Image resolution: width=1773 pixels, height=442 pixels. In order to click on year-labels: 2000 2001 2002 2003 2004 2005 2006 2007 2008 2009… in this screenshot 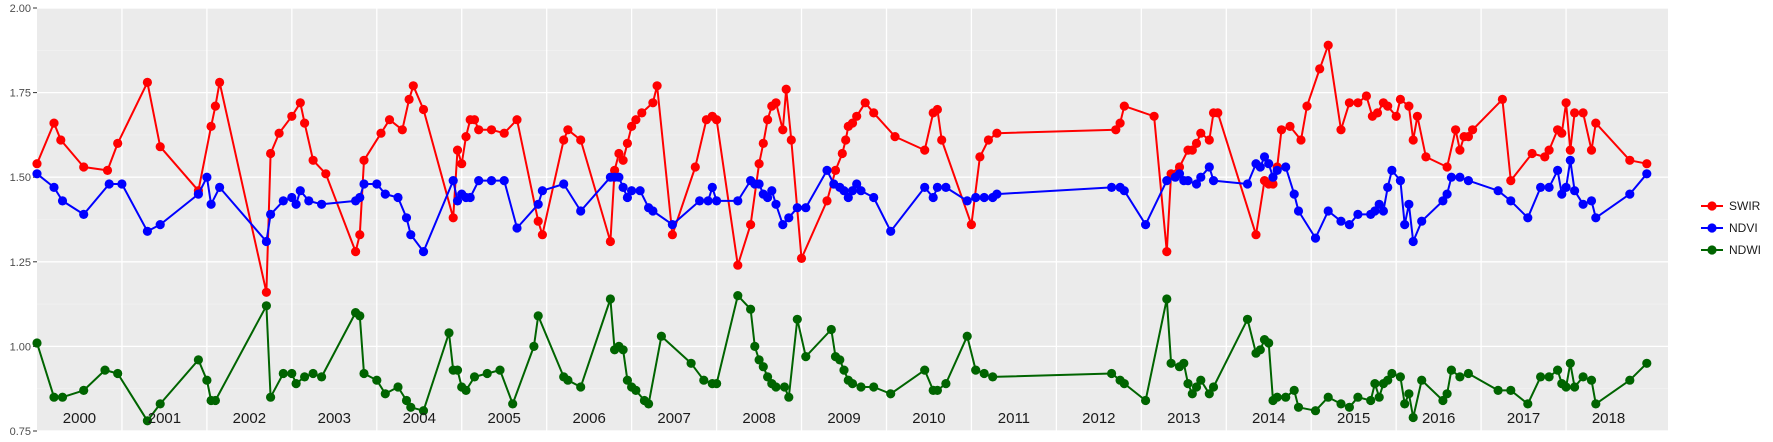, I will do `click(844, 418)`.